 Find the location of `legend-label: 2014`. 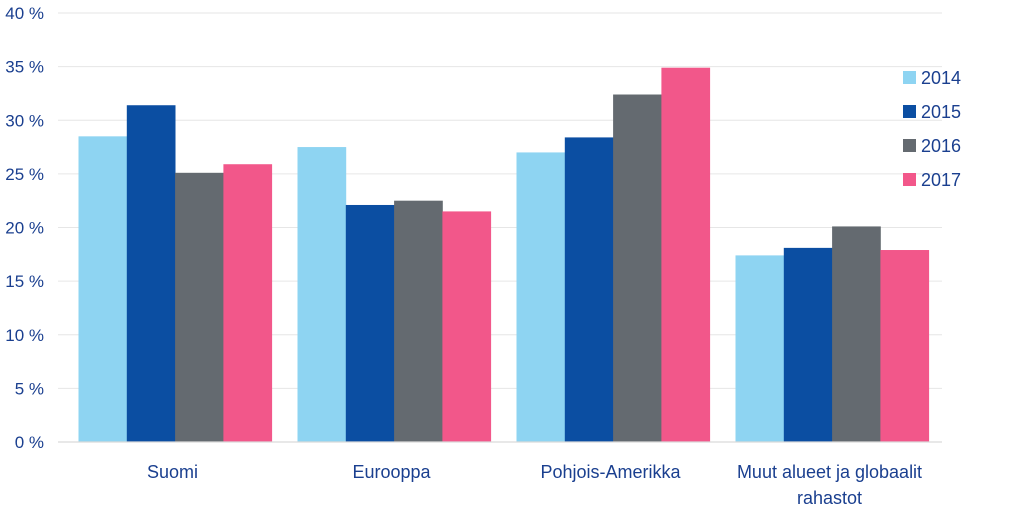

legend-label: 2014 is located at coordinates (941, 78).